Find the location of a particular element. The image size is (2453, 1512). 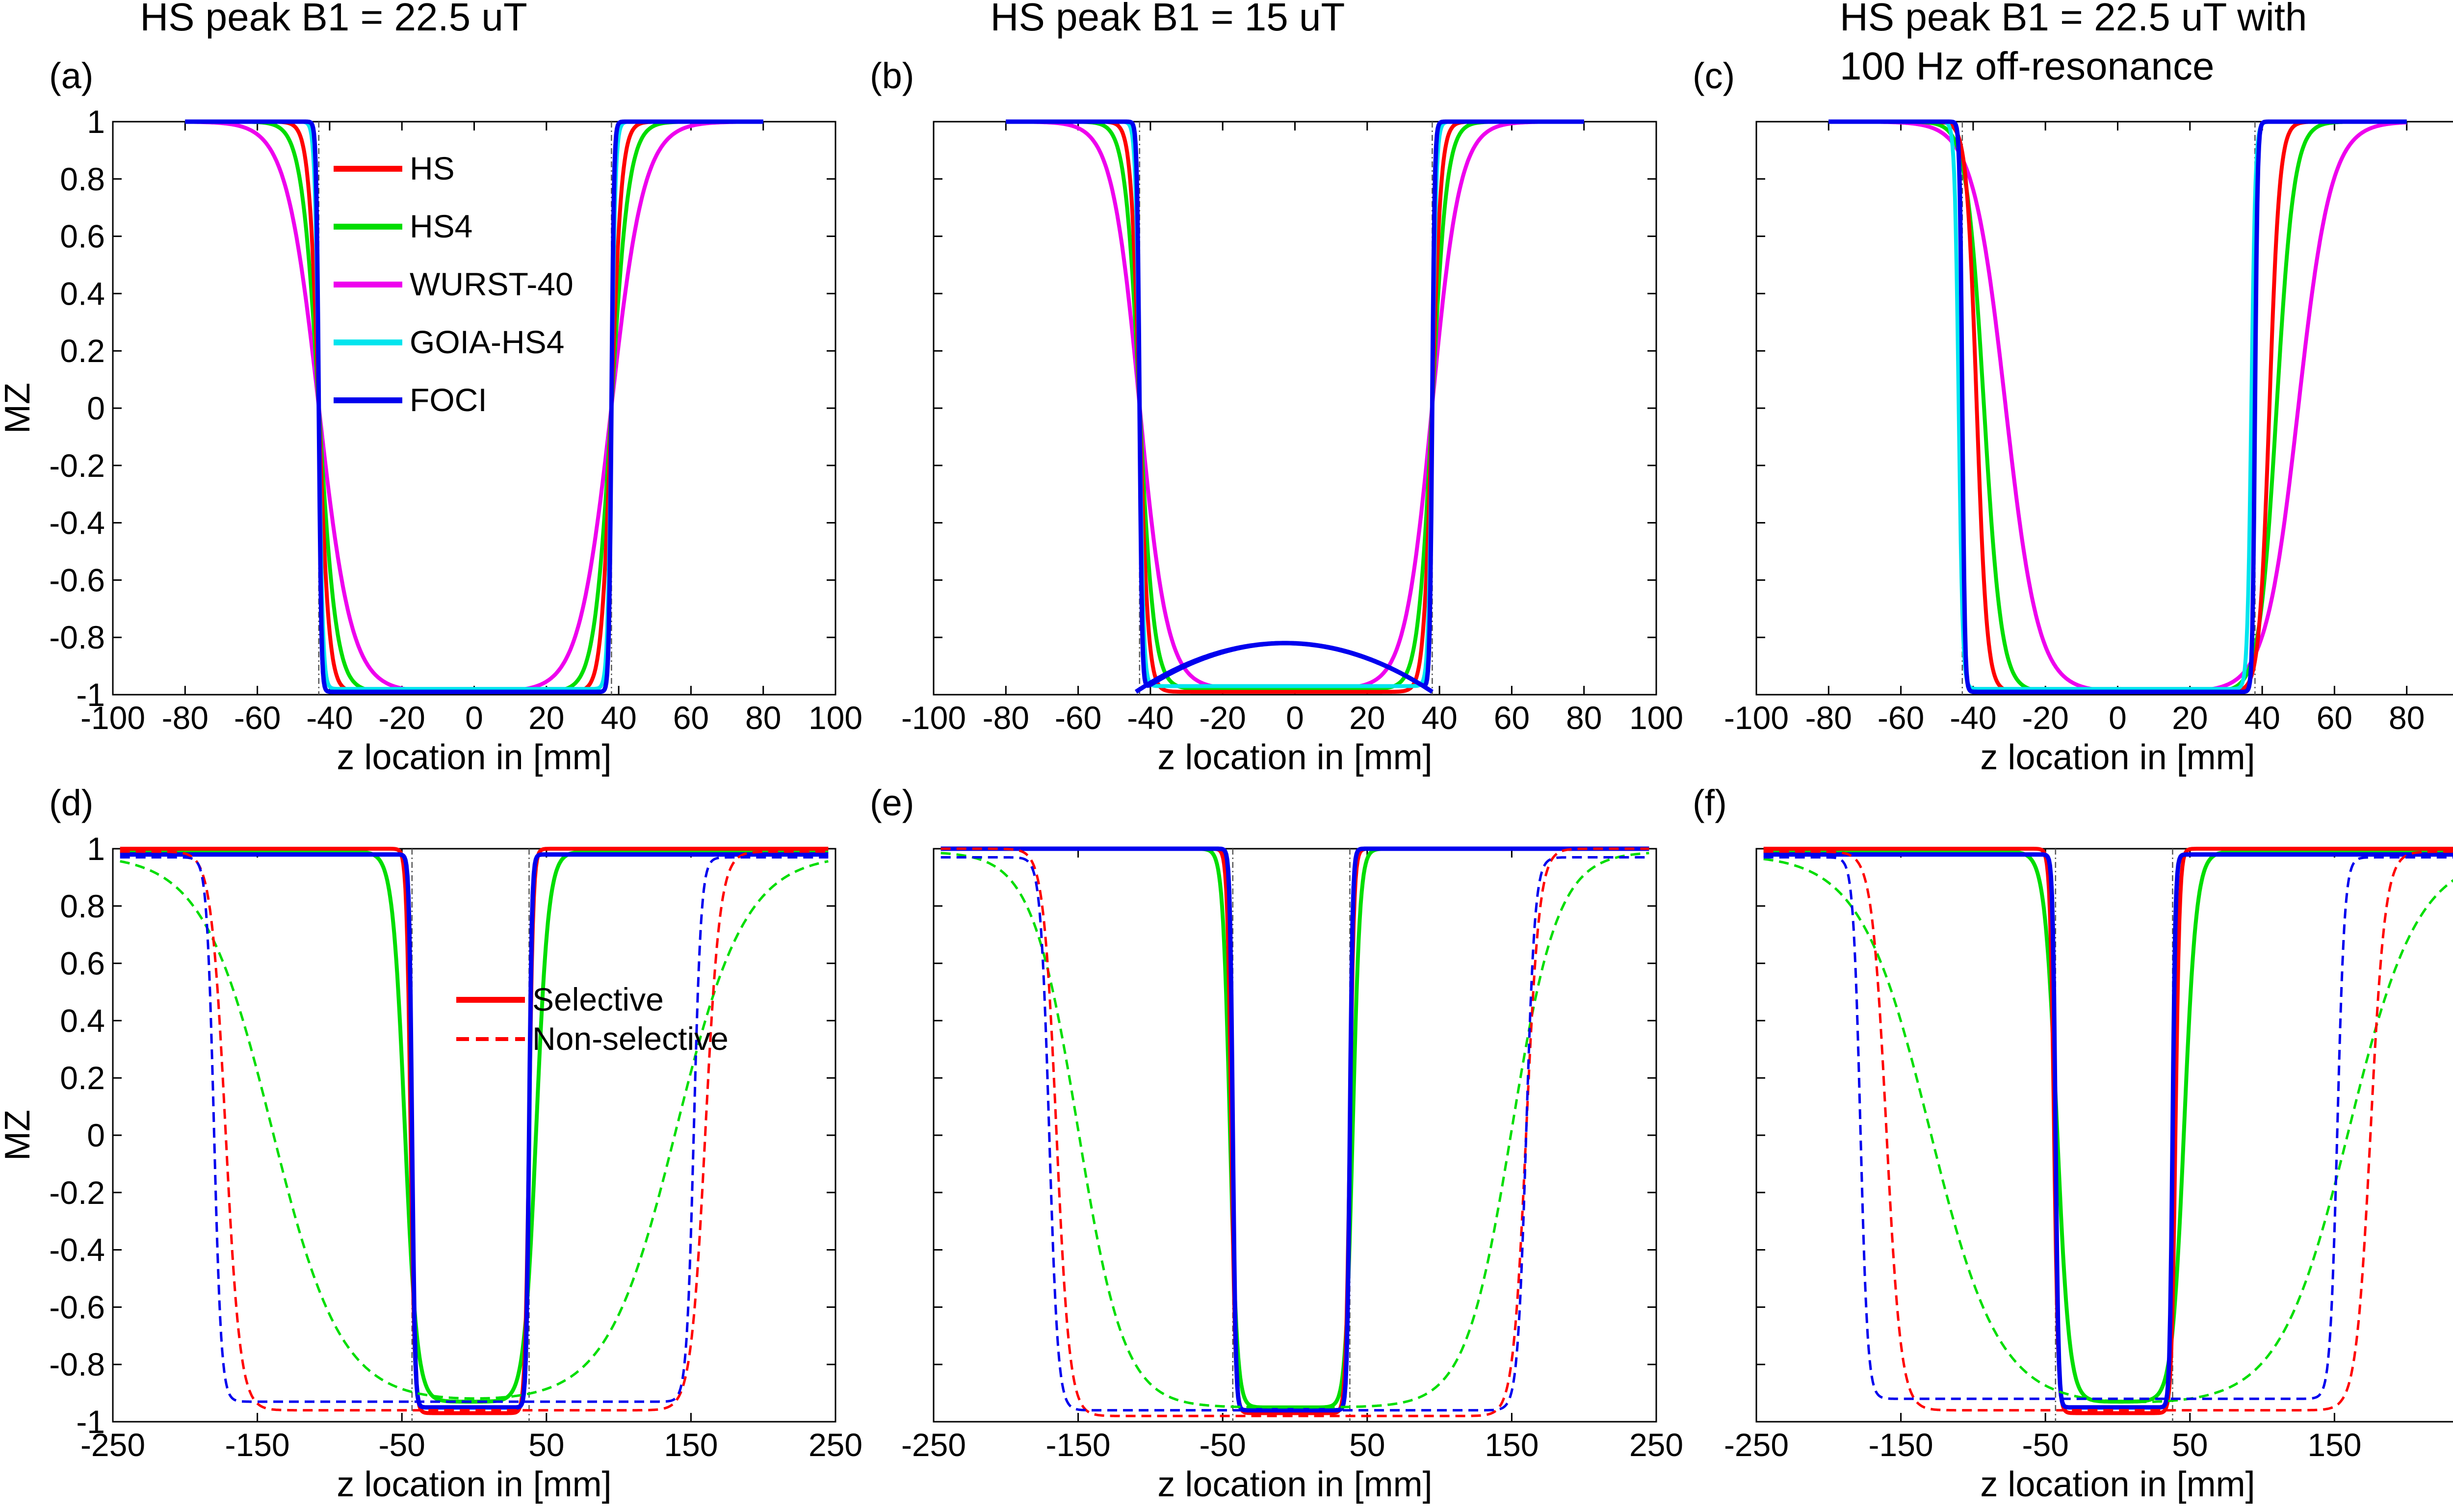

legend-label-selective: Selective is located at coordinates (598, 999).